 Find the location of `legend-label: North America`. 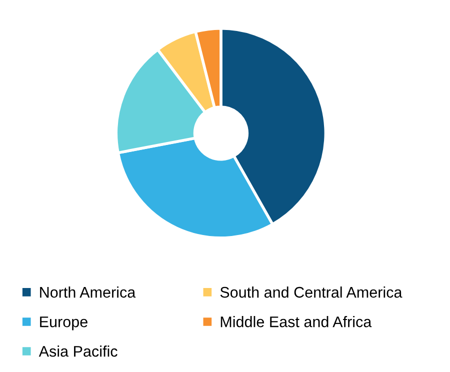

legend-label: North America is located at coordinates (88, 292).